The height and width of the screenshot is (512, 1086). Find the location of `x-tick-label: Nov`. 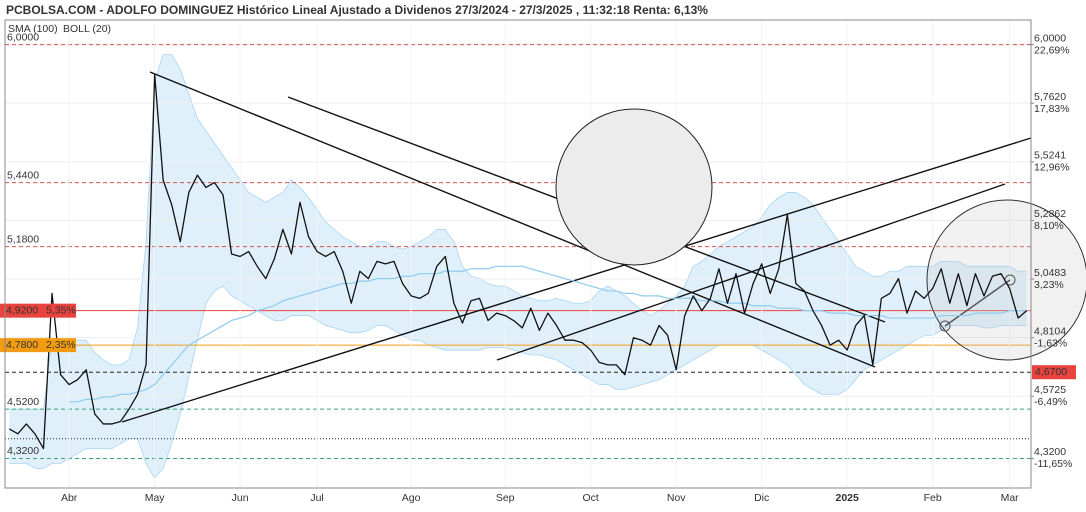

x-tick-label: Nov is located at coordinates (676, 498).